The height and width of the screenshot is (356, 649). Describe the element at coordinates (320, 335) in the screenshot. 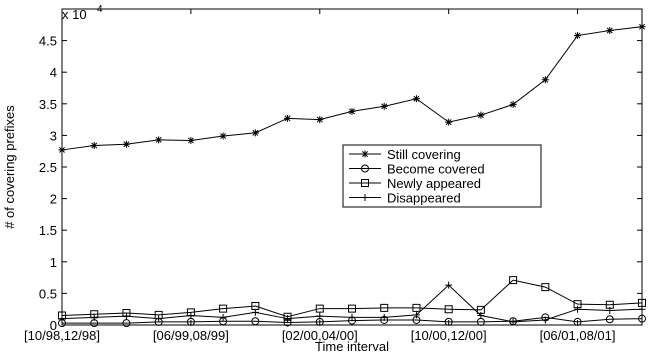

I see `x-tick-label: [02/00,04/00]` at that location.